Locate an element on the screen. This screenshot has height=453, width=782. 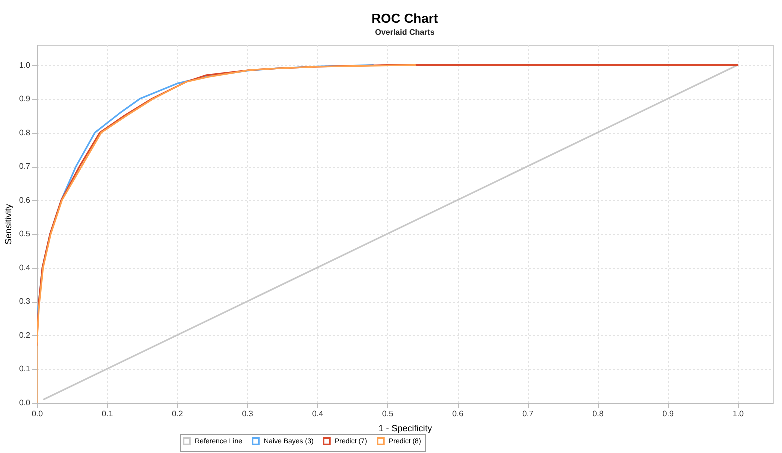
chart-subtitle: Overlaid Charts is located at coordinates (405, 32).